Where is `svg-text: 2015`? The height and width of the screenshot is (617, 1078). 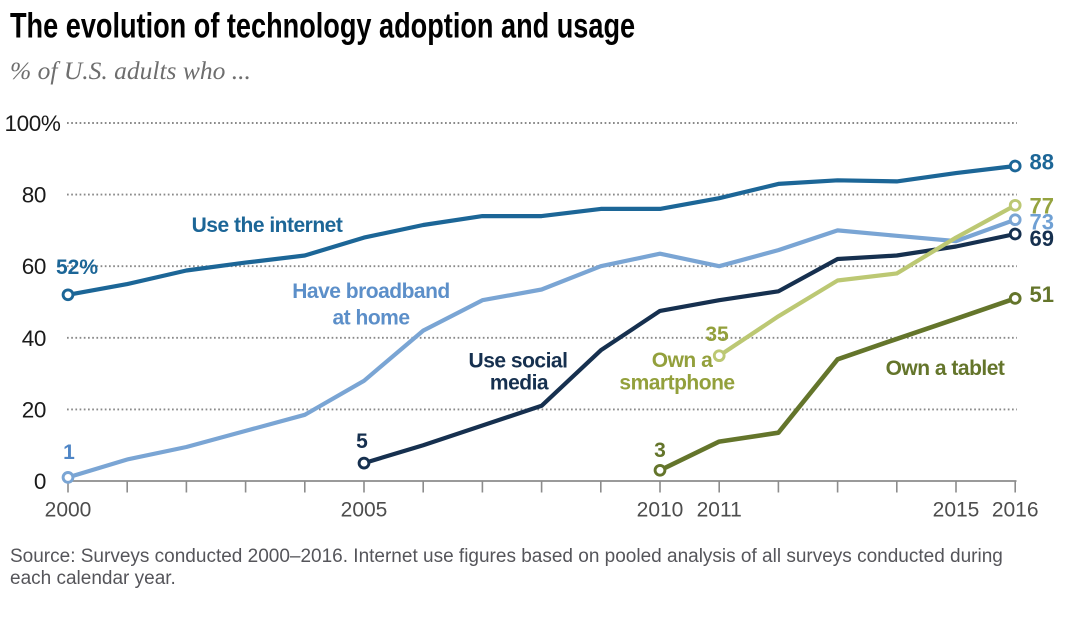 svg-text: 2015 is located at coordinates (956, 510).